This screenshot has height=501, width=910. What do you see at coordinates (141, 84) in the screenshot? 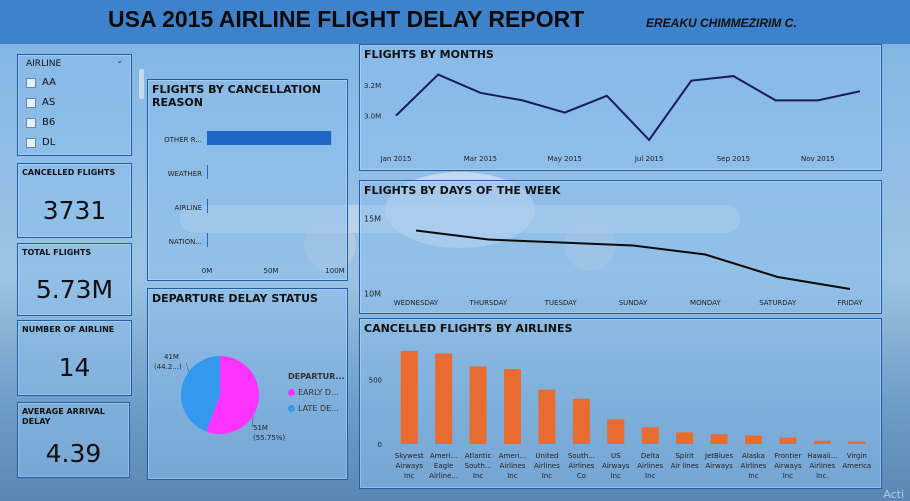
I see `slicer-scrollbar` at bounding box center [141, 84].